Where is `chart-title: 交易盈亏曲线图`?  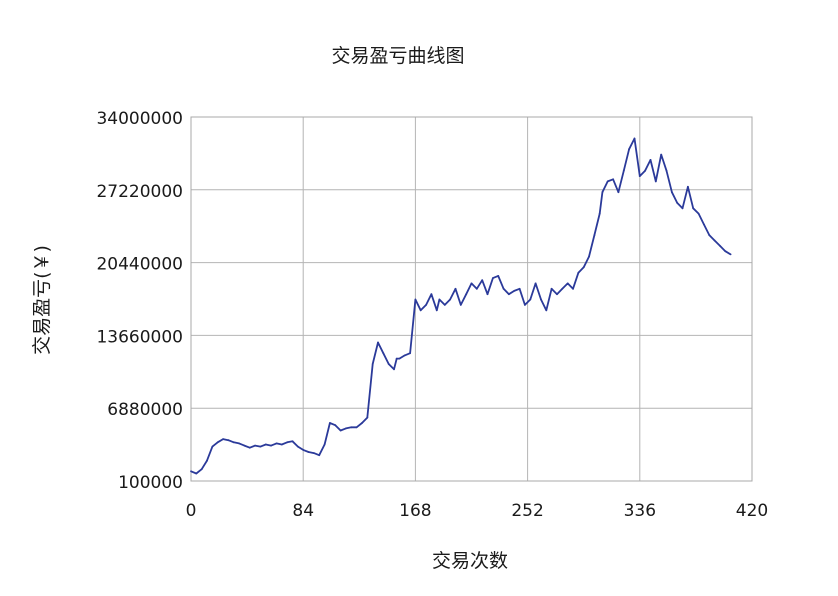
chart-title: 交易盈亏曲线图 is located at coordinates (397, 56).